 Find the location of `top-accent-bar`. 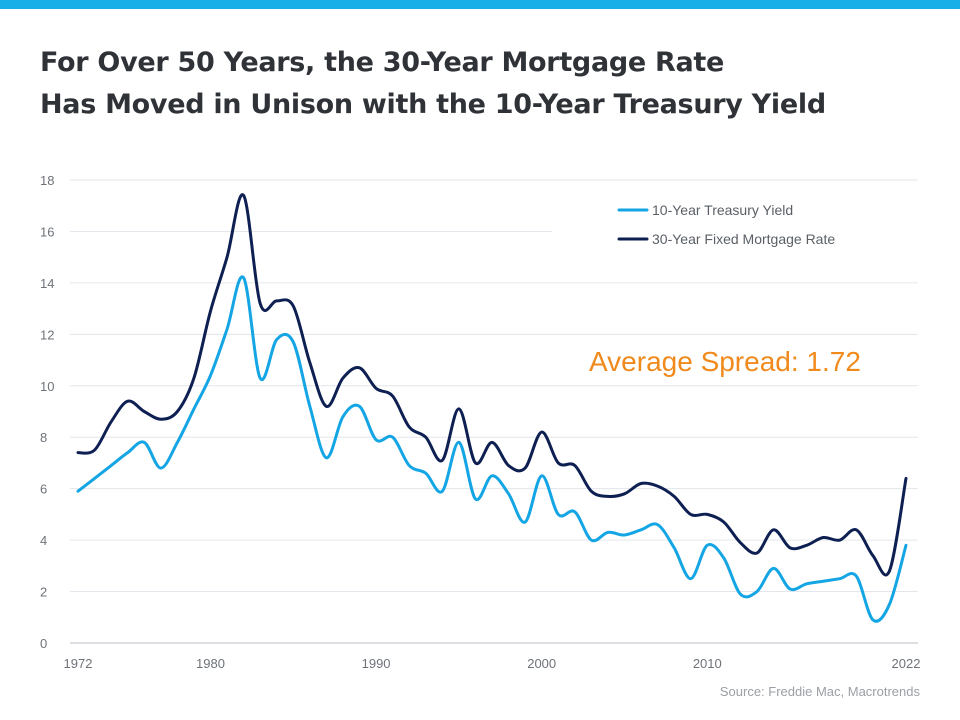

top-accent-bar is located at coordinates (480, 4).